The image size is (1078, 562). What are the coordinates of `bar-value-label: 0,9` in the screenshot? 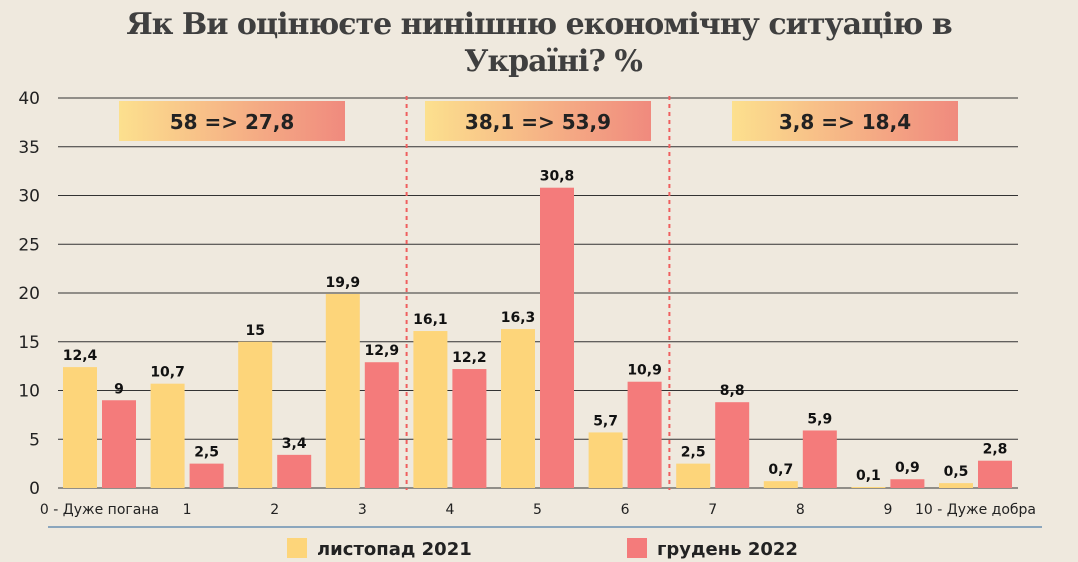 It's located at (907, 468).